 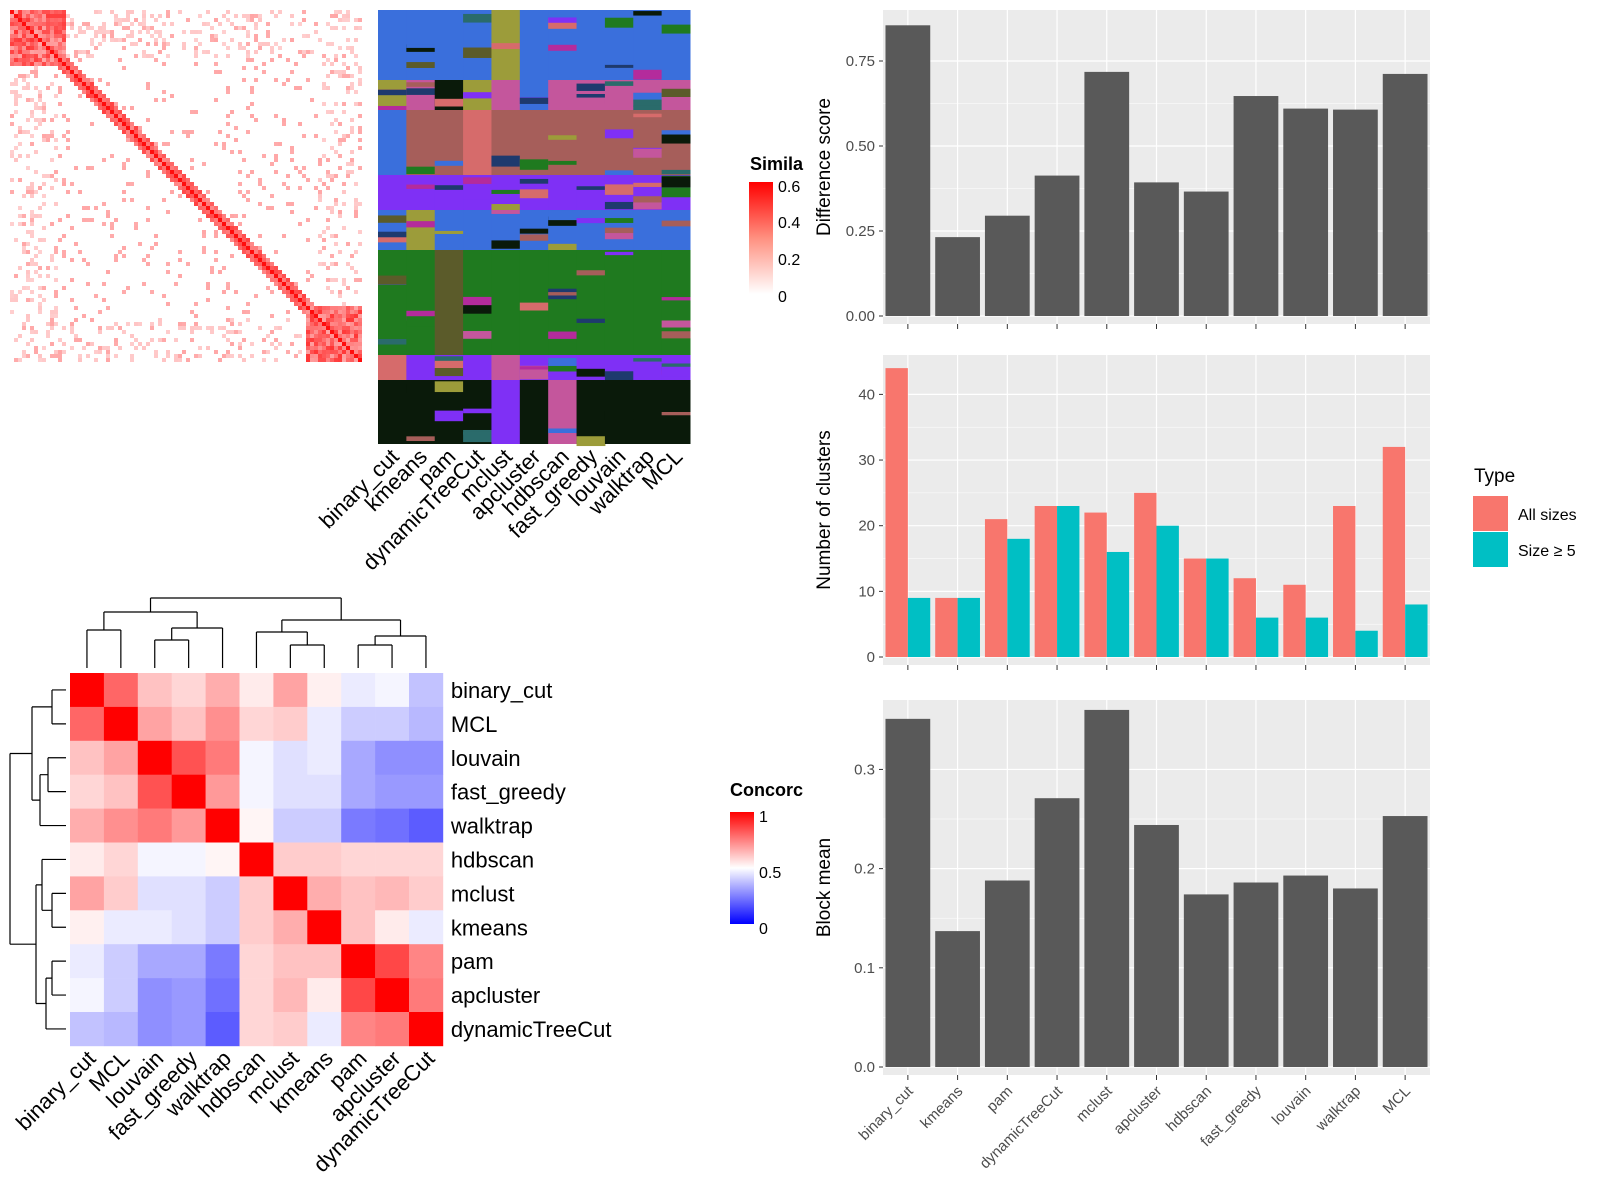 I want to click on y-tick-label: 0.75, so click(x=860, y=61).